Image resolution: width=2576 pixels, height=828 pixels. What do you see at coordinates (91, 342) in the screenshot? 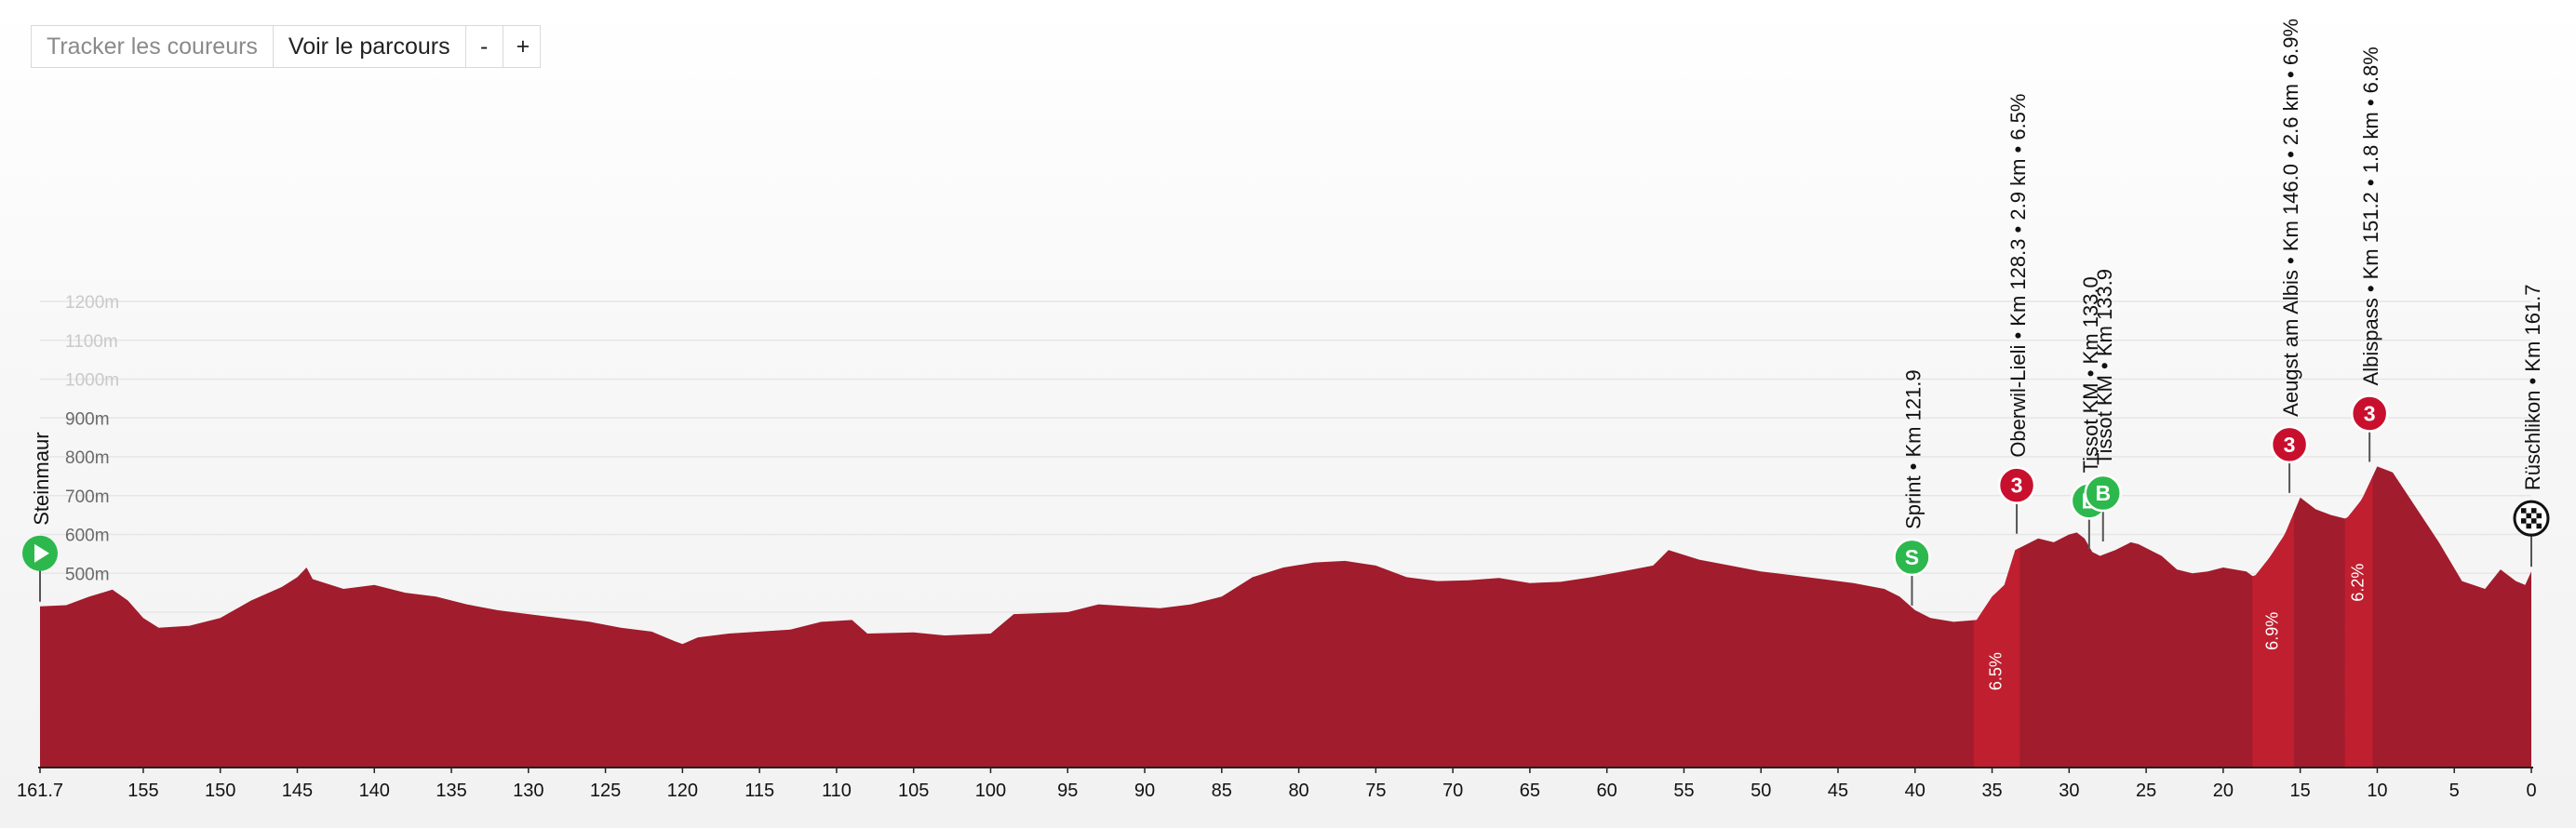
I see `y-tick-label: 1100m` at bounding box center [91, 342].